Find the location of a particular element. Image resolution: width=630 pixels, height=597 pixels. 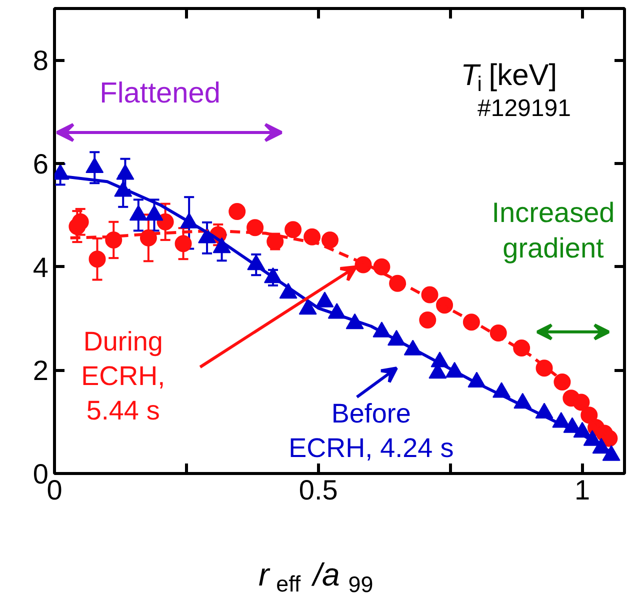

text: During ECRH, 5.44 s is located at coordinates (123, 376).